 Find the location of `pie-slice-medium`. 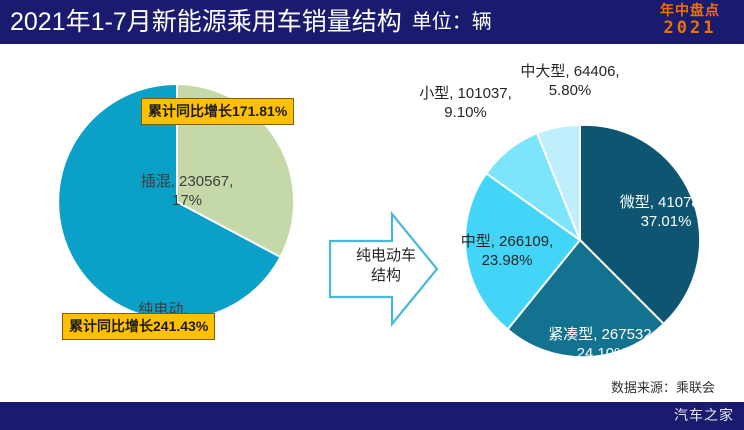

pie-slice-medium is located at coordinates (523, 251).